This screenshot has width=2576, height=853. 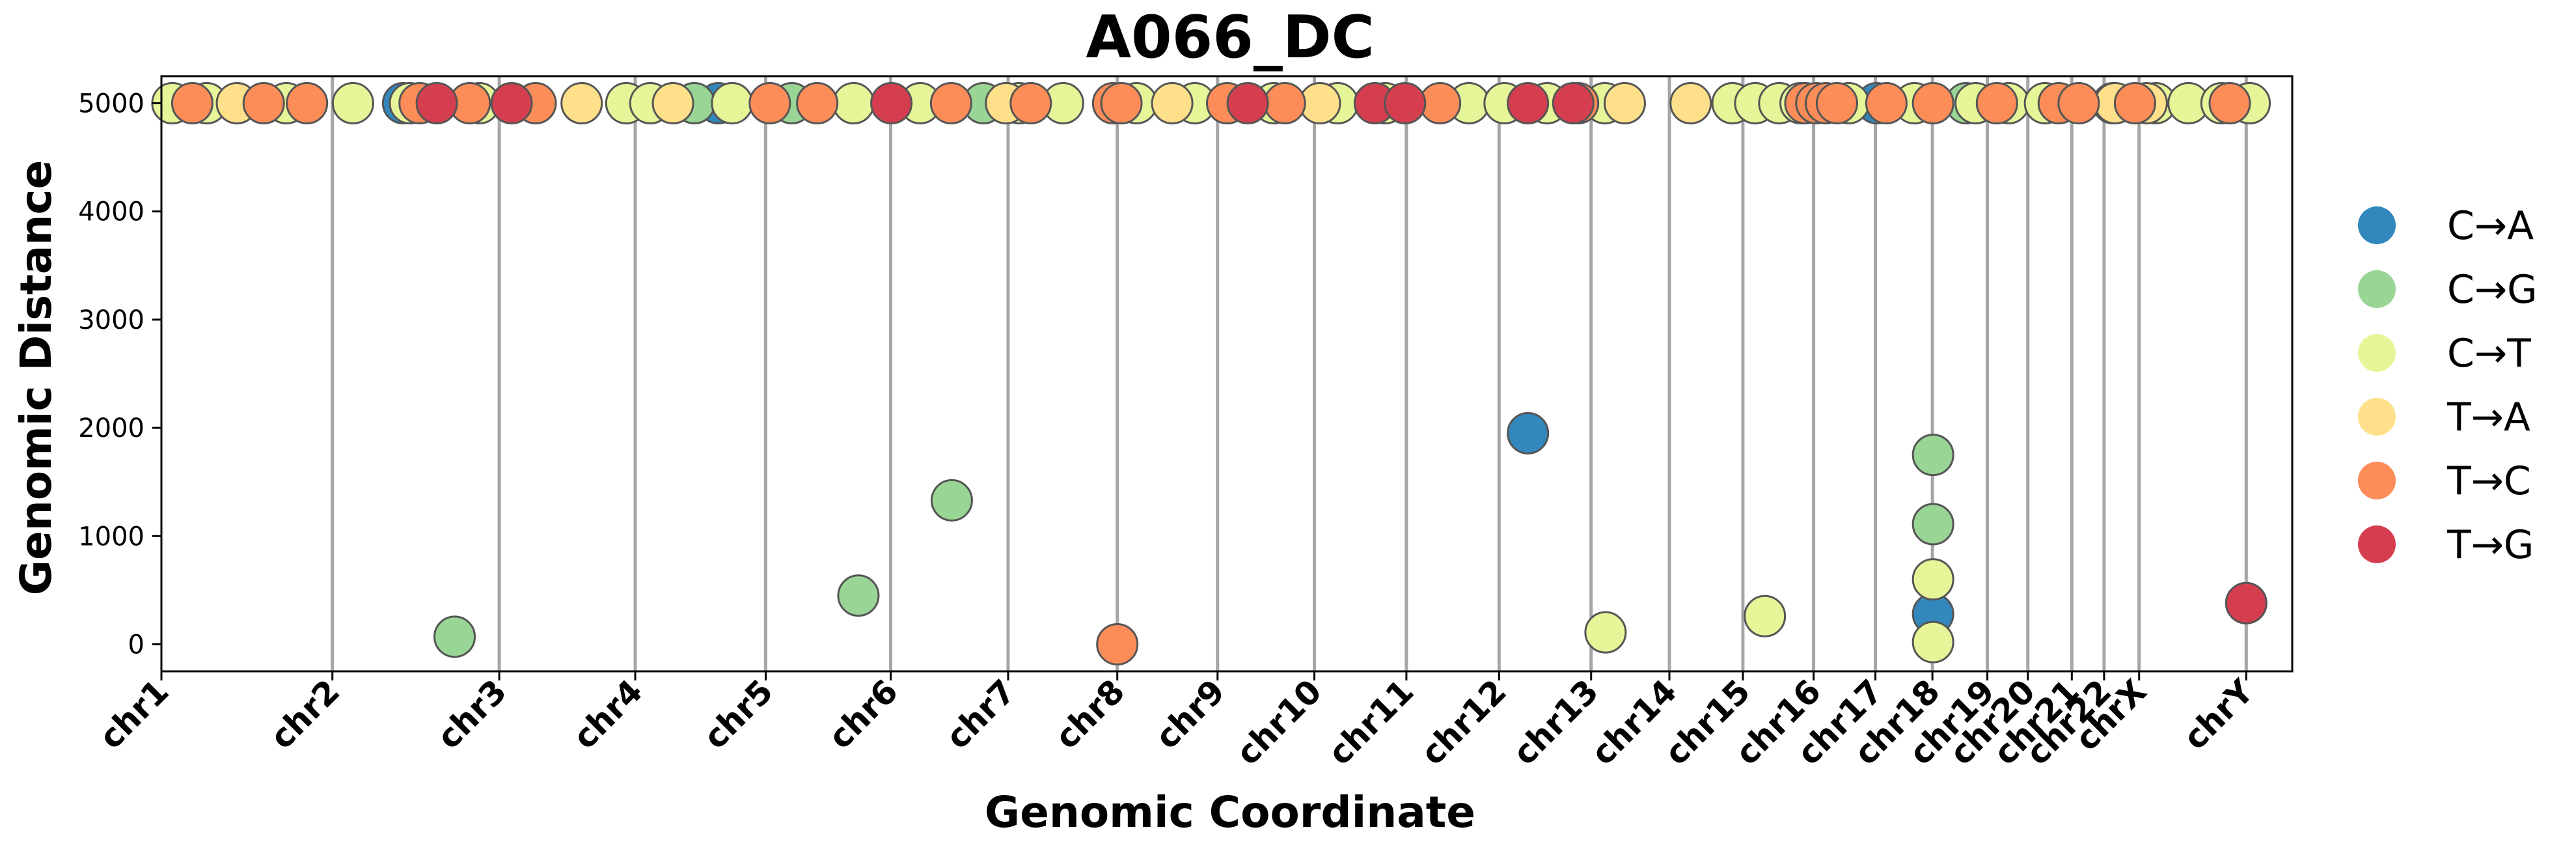 What do you see at coordinates (2448, 385) in the screenshot?
I see `legend: C→A C→G C→T T→A T→C T→G` at bounding box center [2448, 385].